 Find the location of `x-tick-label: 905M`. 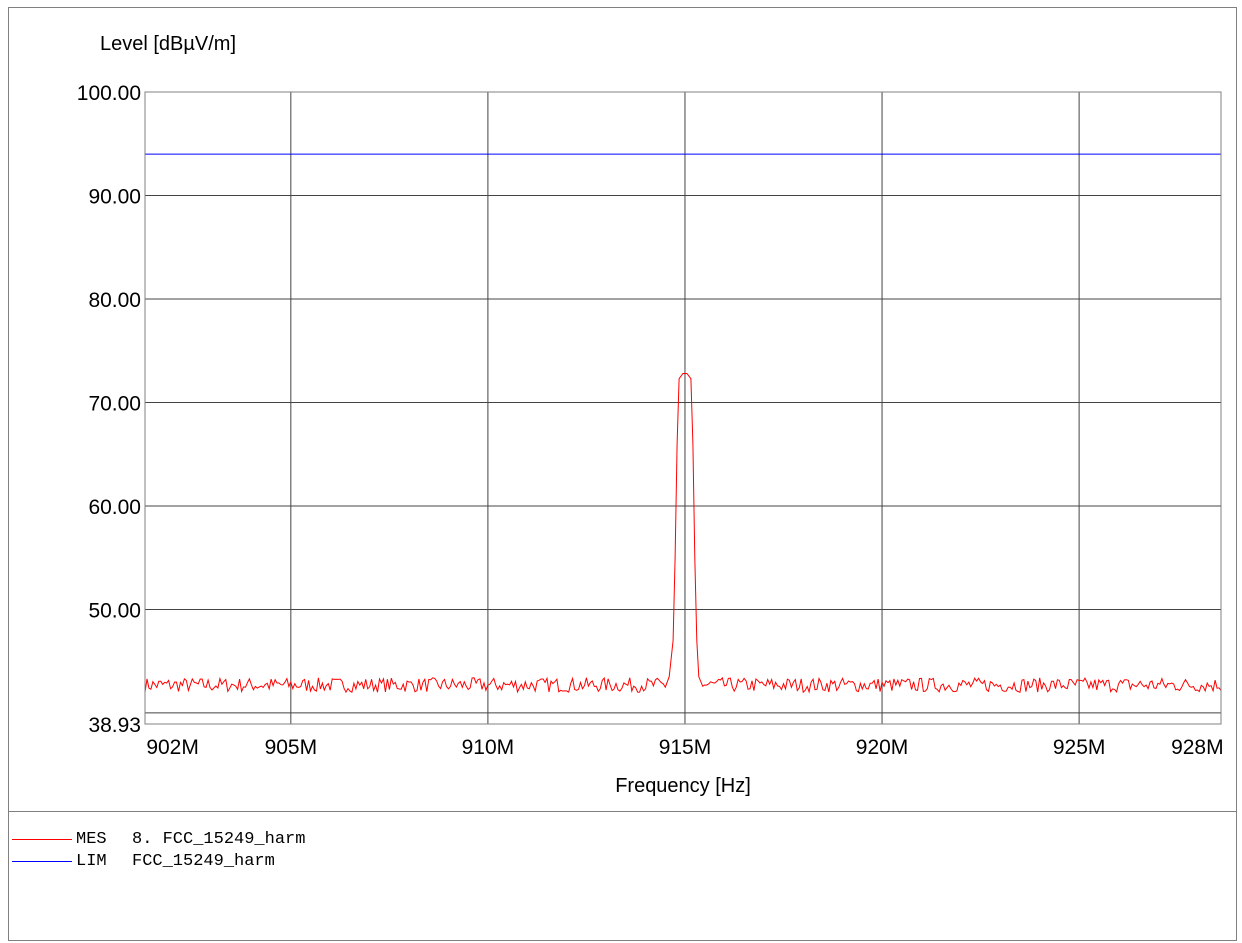

x-tick-label: 905M is located at coordinates (291, 747).